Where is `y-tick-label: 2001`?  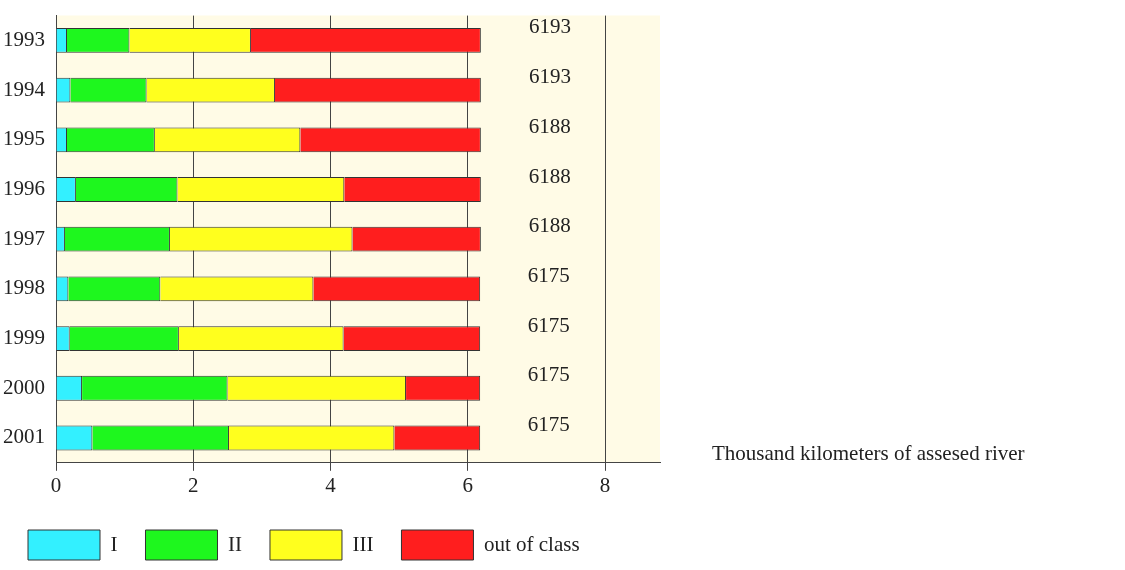
y-tick-label: 2001 is located at coordinates (24, 436).